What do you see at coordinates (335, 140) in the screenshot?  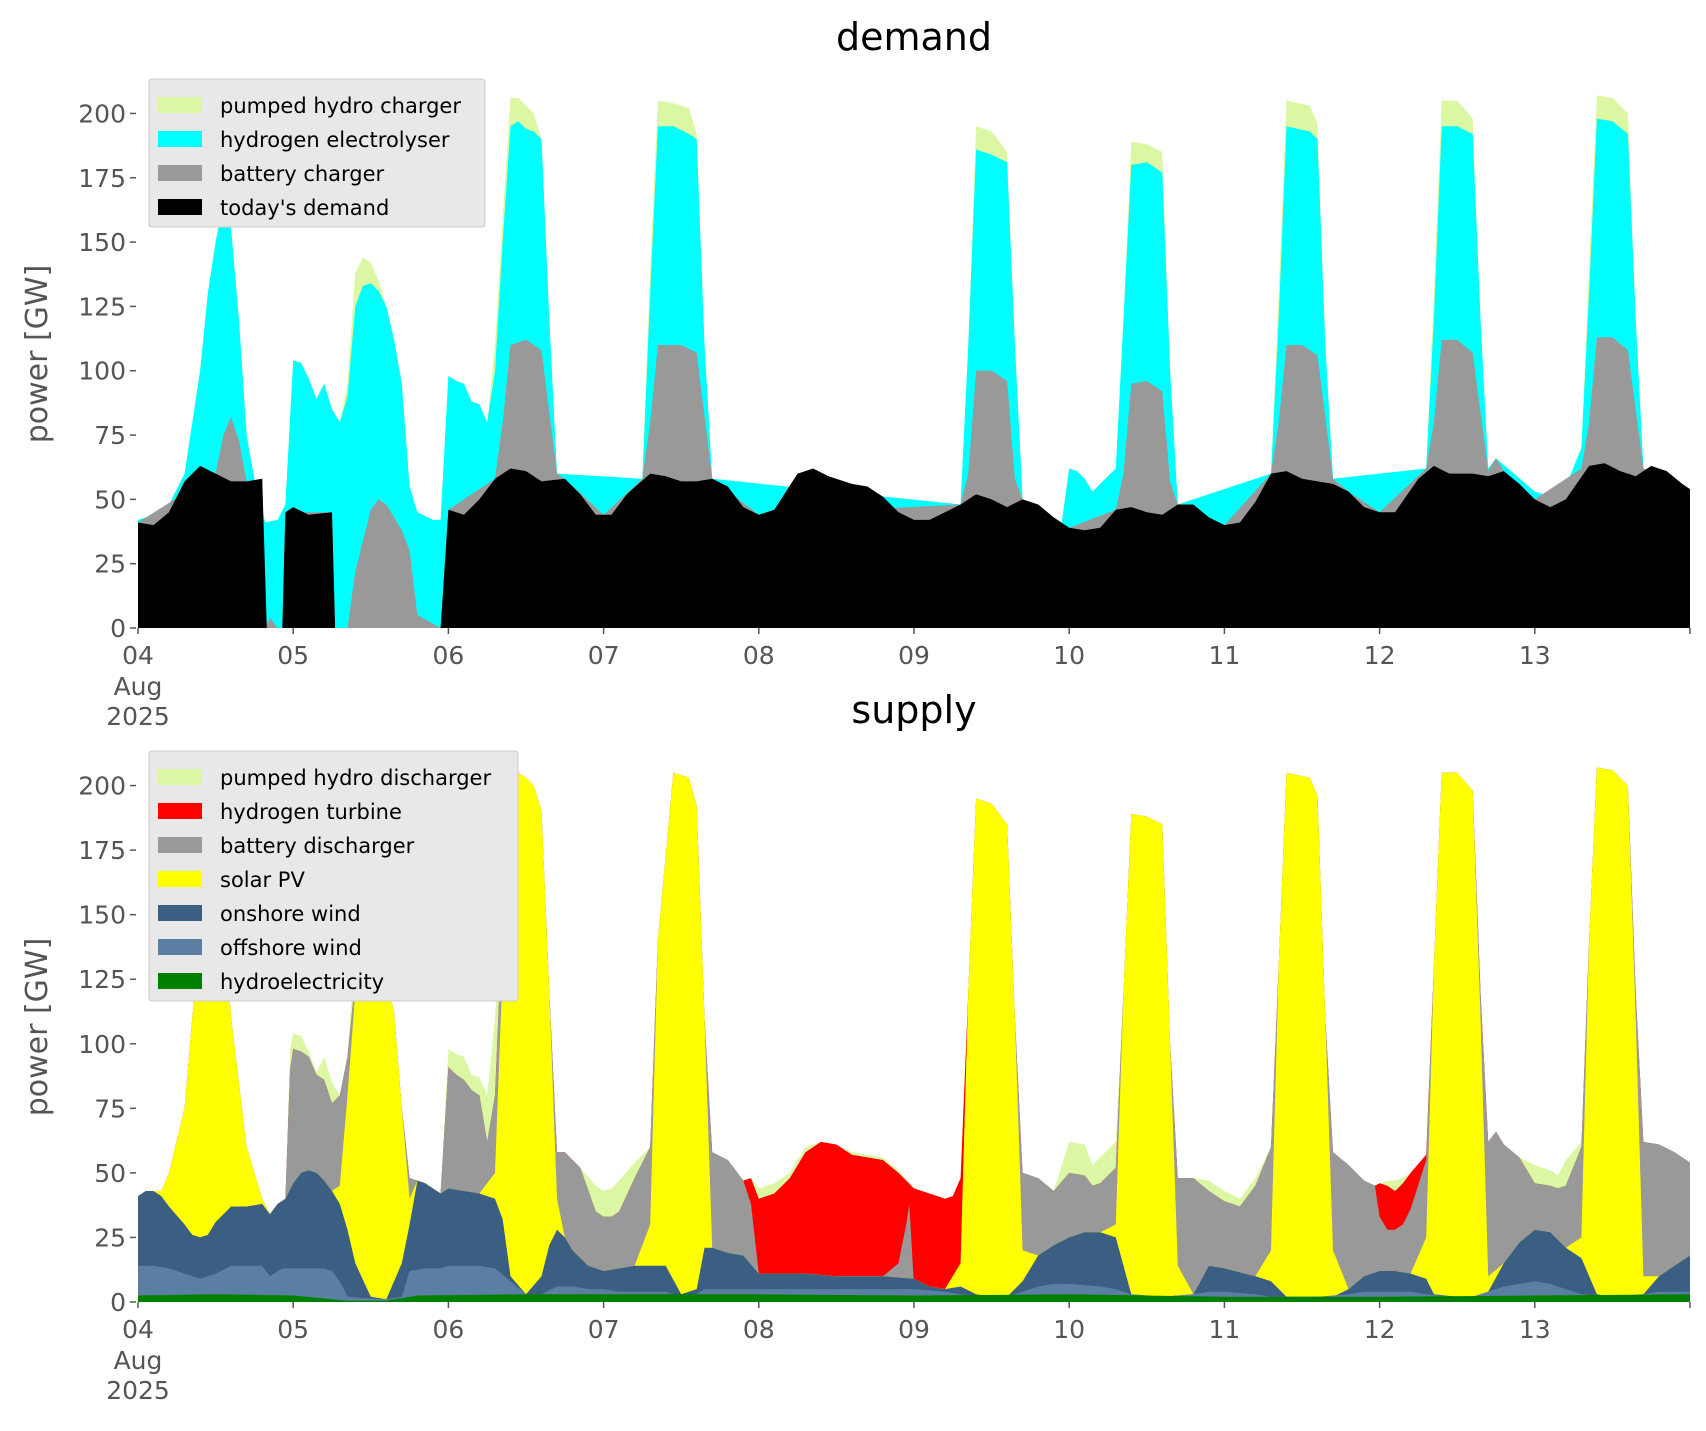 I see `legend-label: hydrogen electrolyser` at bounding box center [335, 140].